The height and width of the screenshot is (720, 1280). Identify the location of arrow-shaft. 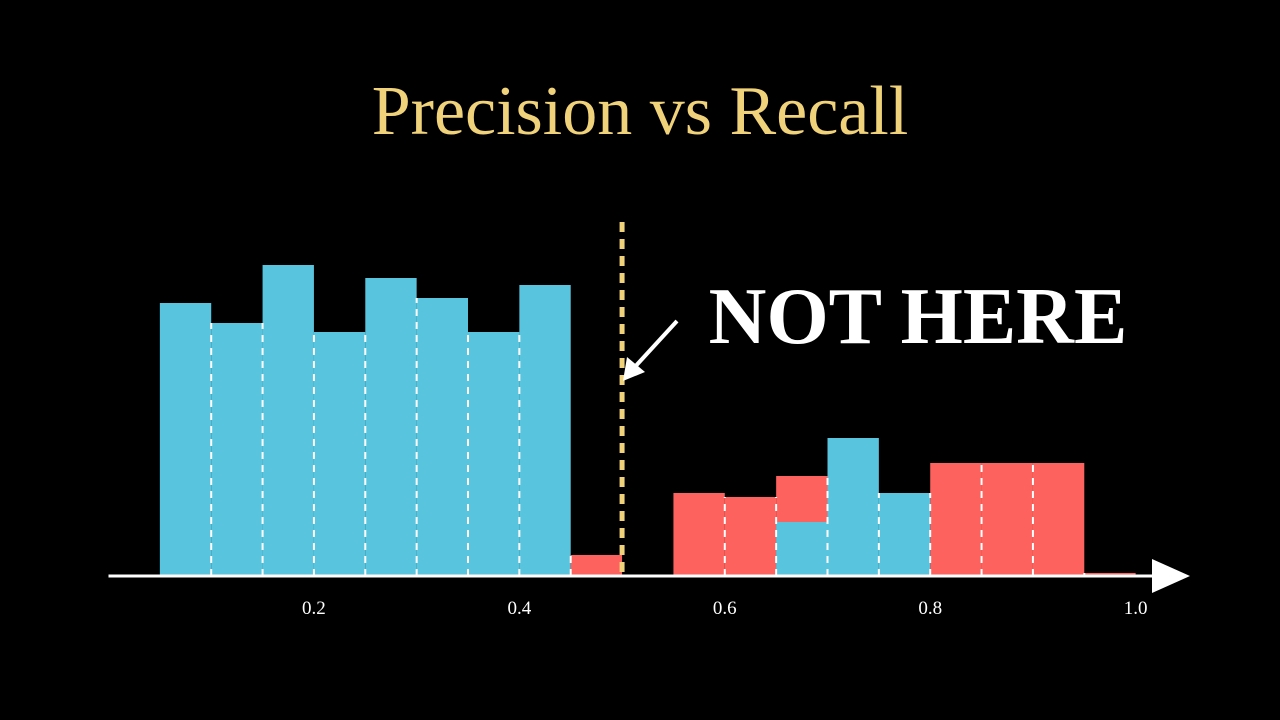
(654, 345).